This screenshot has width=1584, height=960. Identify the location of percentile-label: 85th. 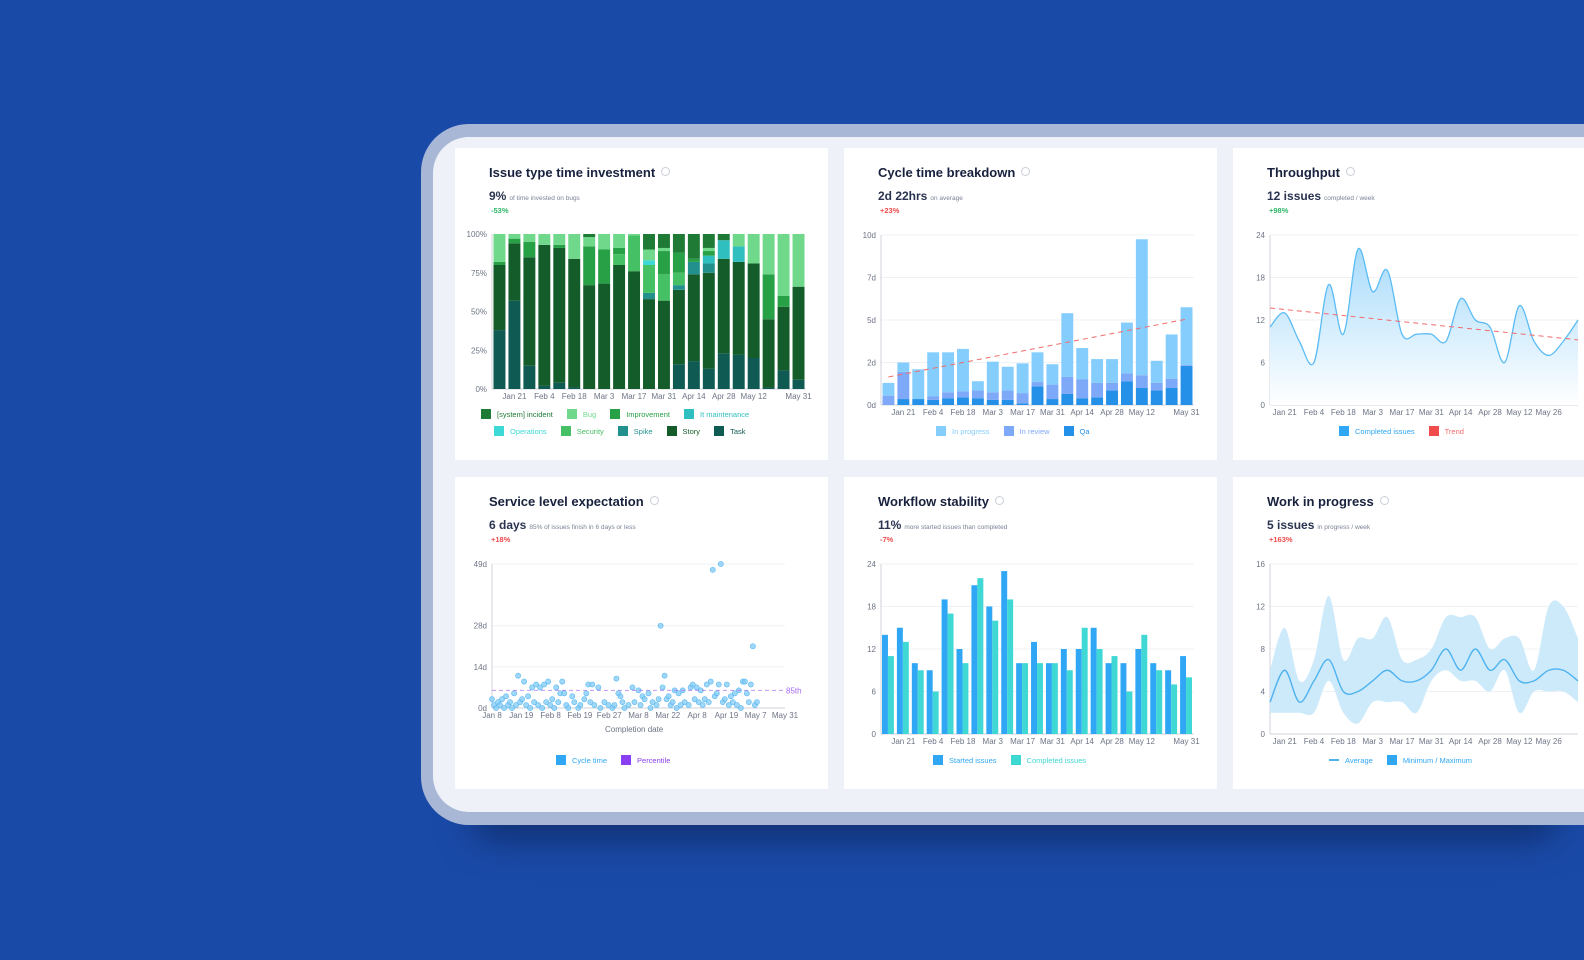
(794, 690).